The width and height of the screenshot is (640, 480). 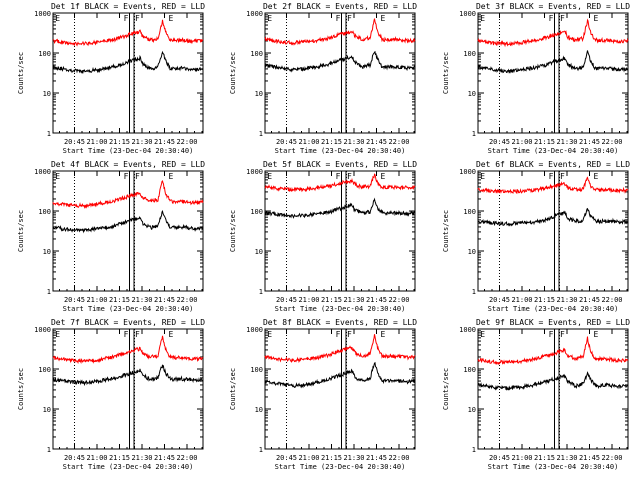 What do you see at coordinates (340, 6) in the screenshot?
I see `panel-title: Det 2f BLACK = Events, RED = LLD` at bounding box center [340, 6].